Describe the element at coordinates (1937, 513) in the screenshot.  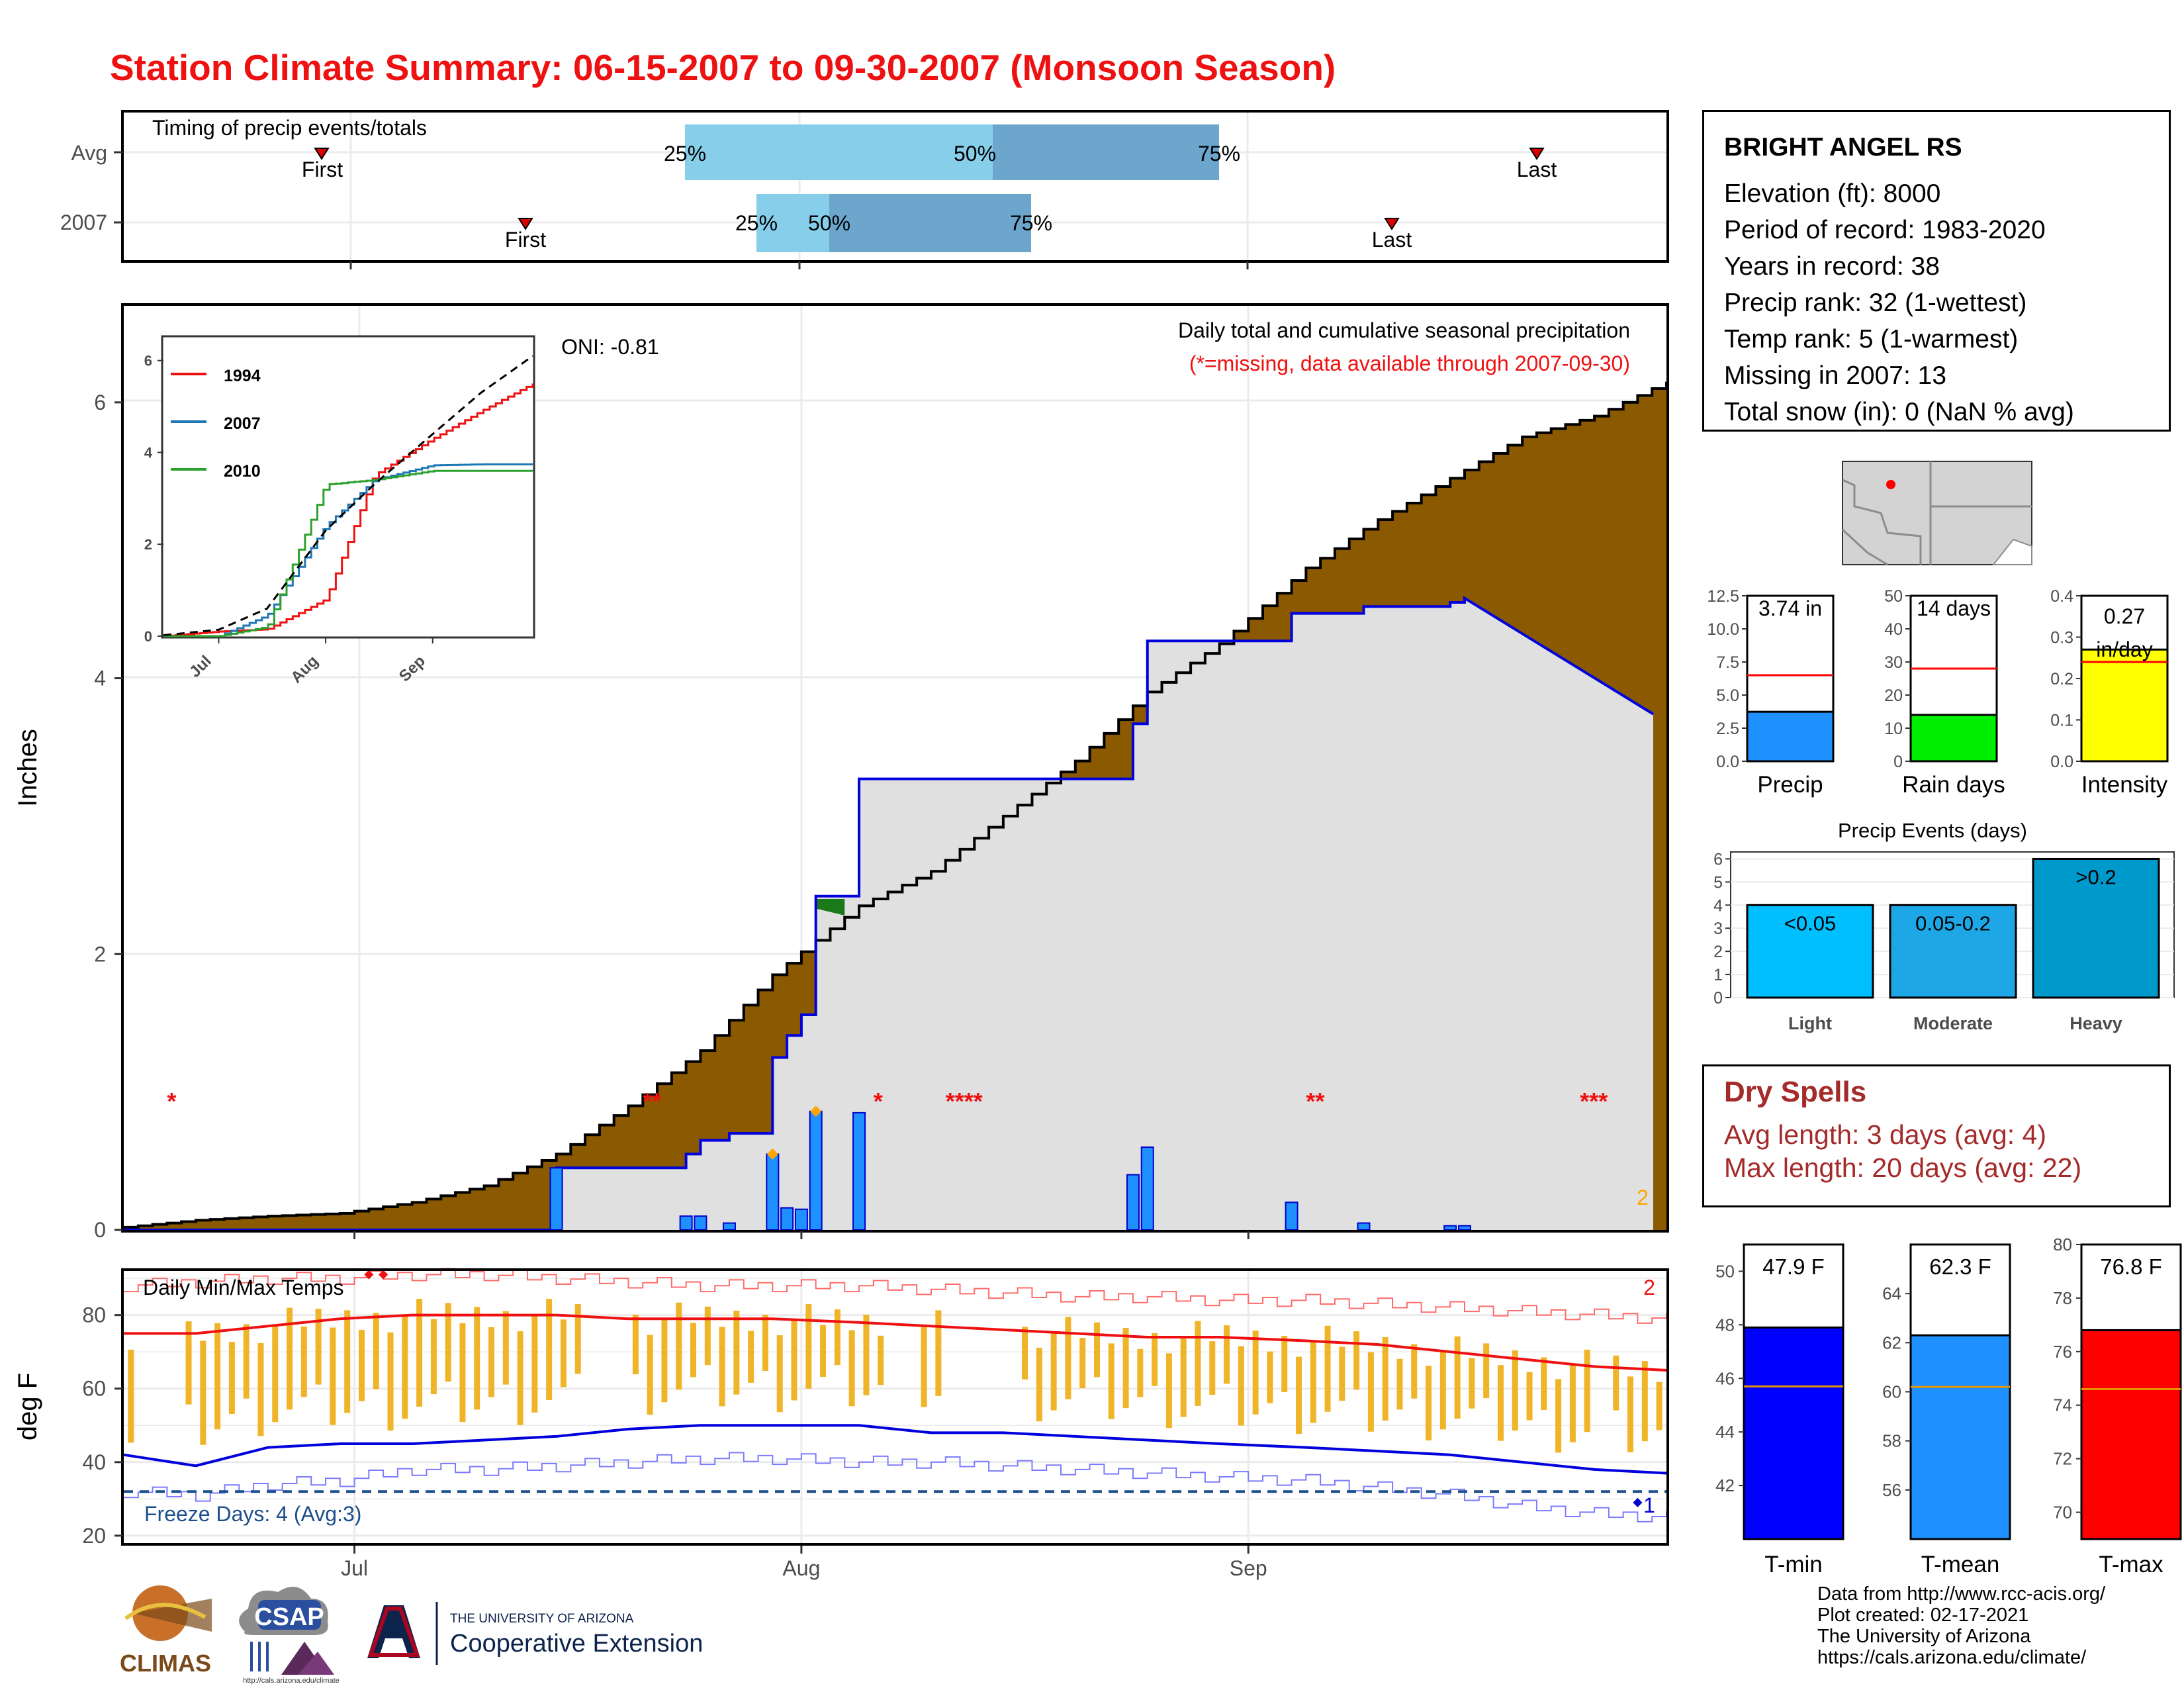
I see `locator-map` at that location.